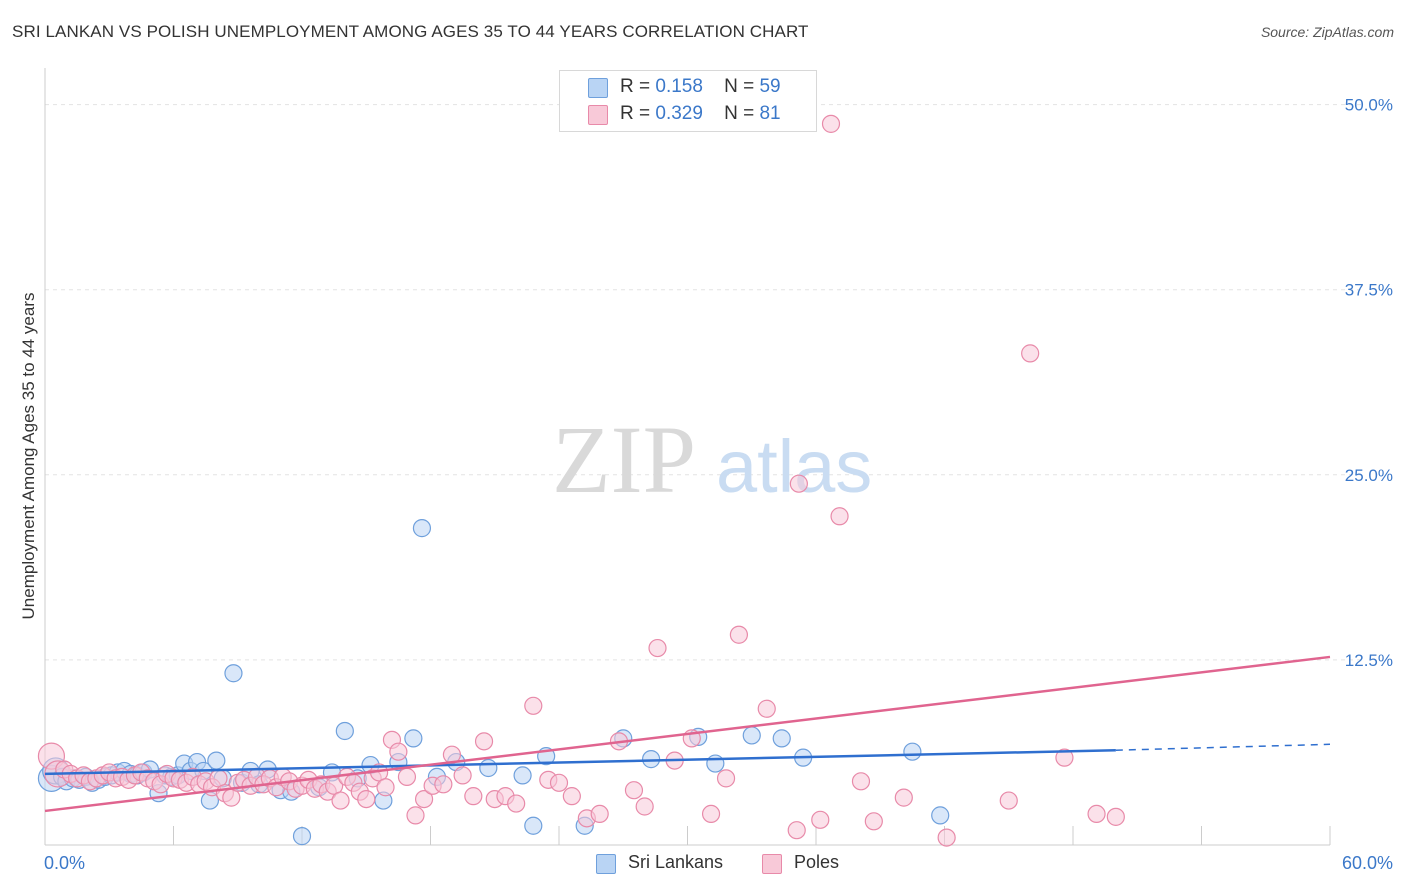 This screenshot has width=1406, height=892. I want to click on legend-label: Sri Lankans, so click(676, 862).